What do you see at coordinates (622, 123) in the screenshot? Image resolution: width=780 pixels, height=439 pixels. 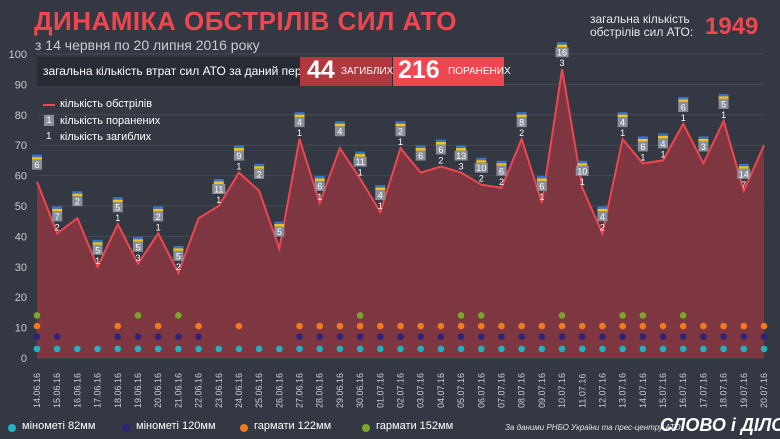 I see `wounded-value: 4` at bounding box center [622, 123].